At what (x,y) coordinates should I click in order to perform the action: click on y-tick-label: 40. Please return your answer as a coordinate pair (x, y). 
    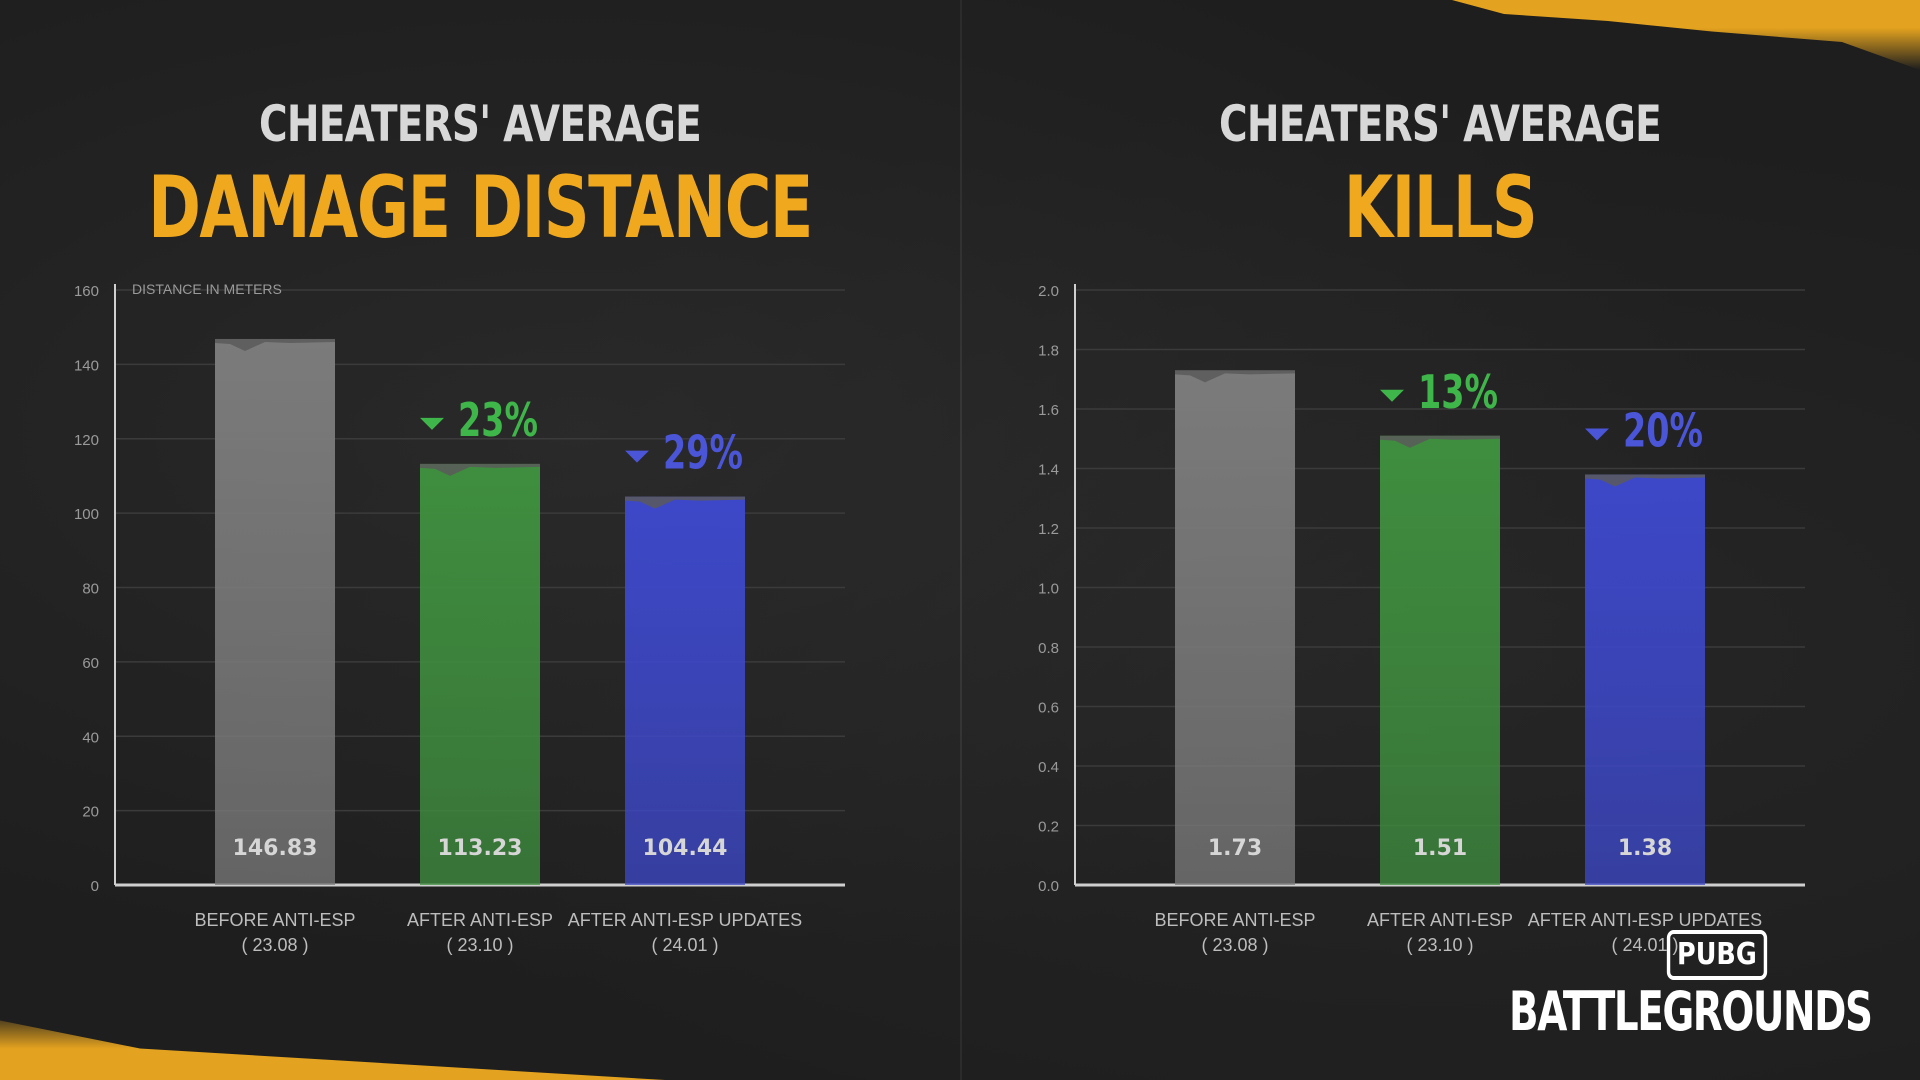
    Looking at the image, I should click on (90, 737).